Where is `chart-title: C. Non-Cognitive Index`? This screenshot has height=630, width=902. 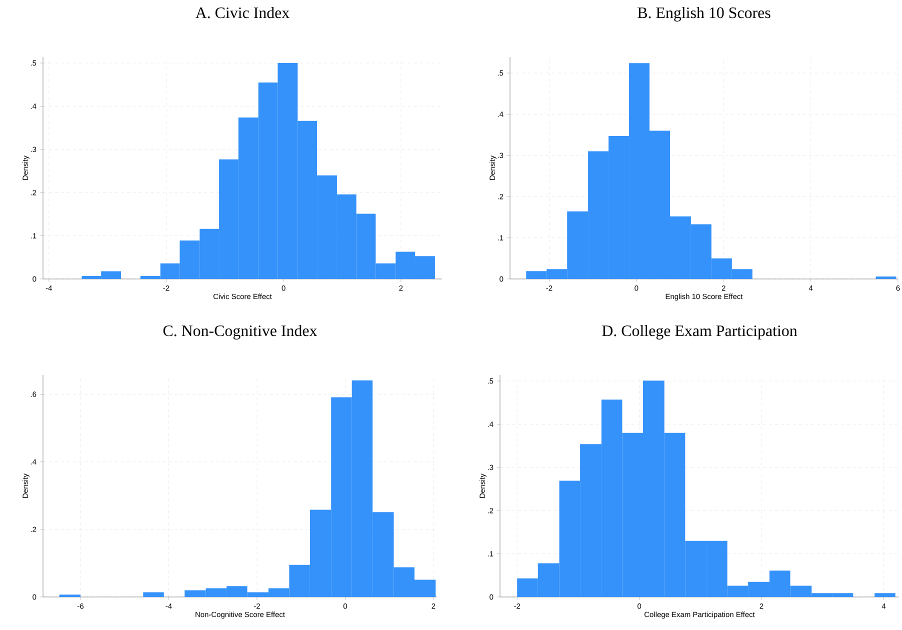 chart-title: C. Non-Cognitive Index is located at coordinates (240, 332).